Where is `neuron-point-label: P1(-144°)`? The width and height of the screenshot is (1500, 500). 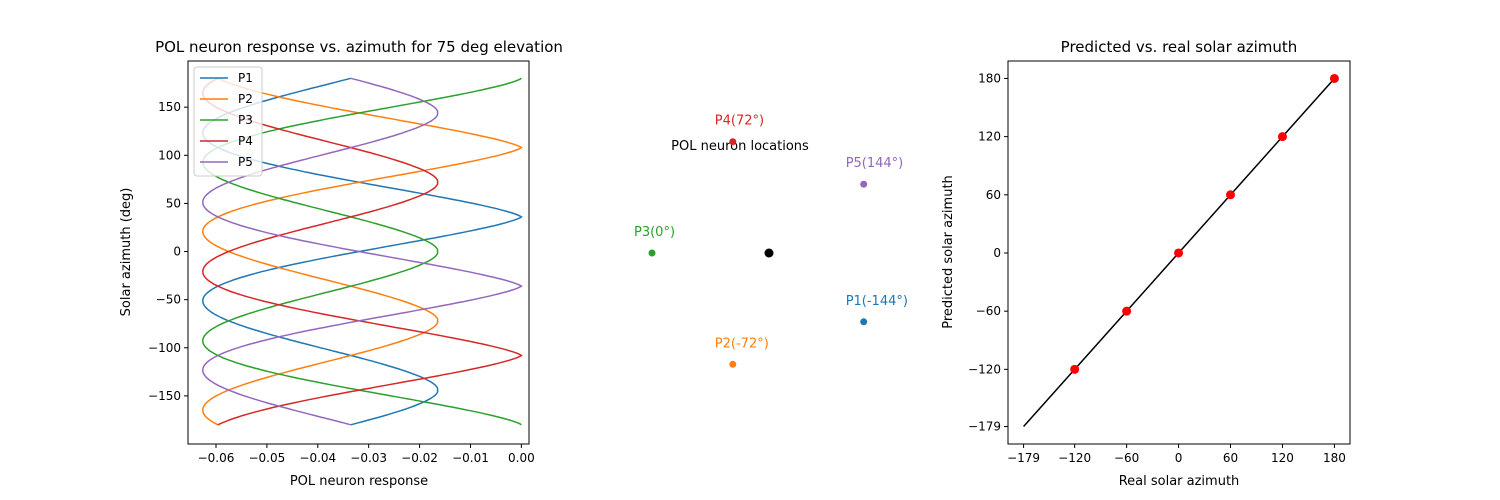 neuron-point-label: P1(-144°) is located at coordinates (877, 301).